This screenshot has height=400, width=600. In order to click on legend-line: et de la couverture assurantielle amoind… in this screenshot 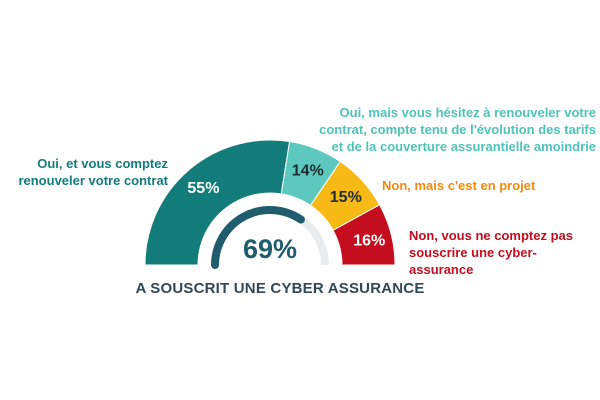, I will do `click(463, 146)`.